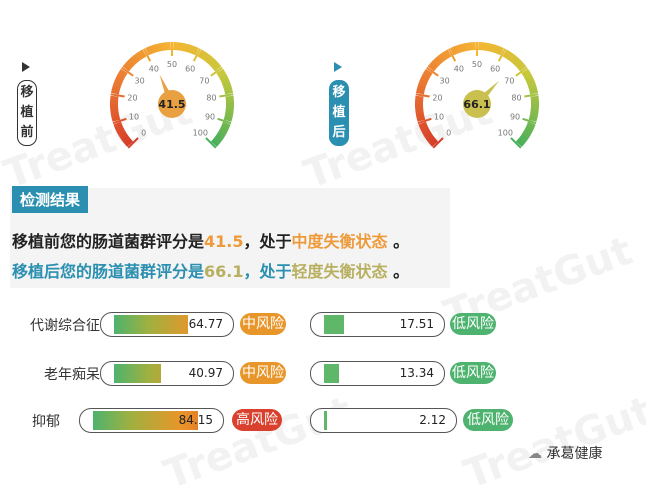 Image resolution: width=646 pixels, height=498 pixels. What do you see at coordinates (476, 104) in the screenshot?
I see `gauge-value: 66.1` at bounding box center [476, 104].